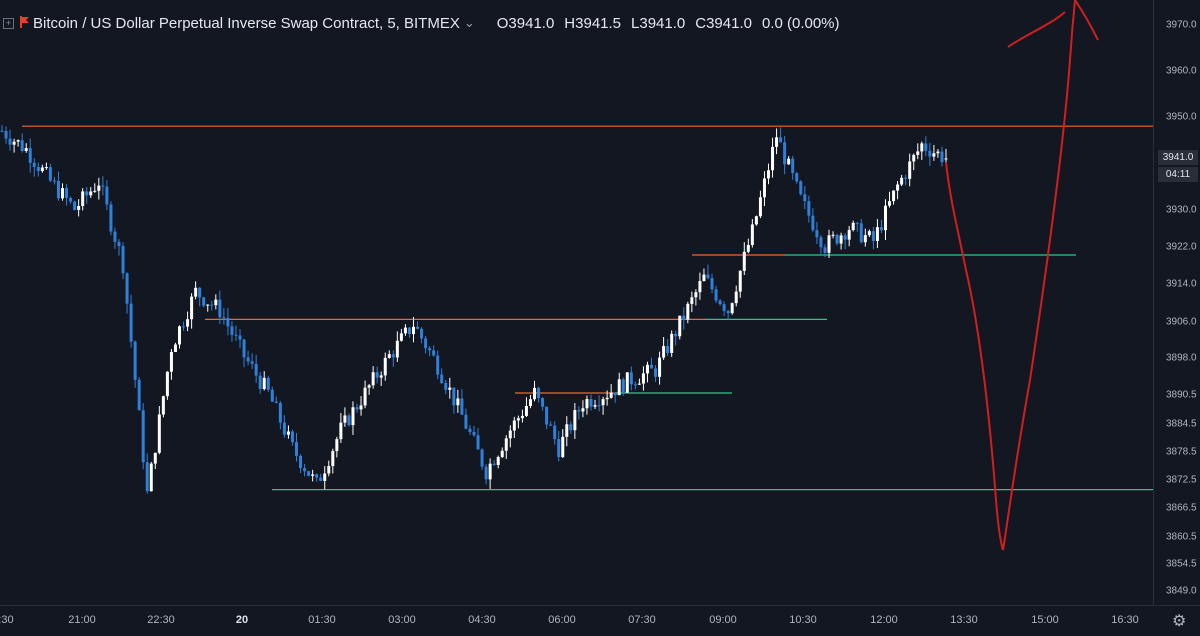  What do you see at coordinates (593, 23) in the screenshot?
I see `ohlc-high: H3941.5` at bounding box center [593, 23].